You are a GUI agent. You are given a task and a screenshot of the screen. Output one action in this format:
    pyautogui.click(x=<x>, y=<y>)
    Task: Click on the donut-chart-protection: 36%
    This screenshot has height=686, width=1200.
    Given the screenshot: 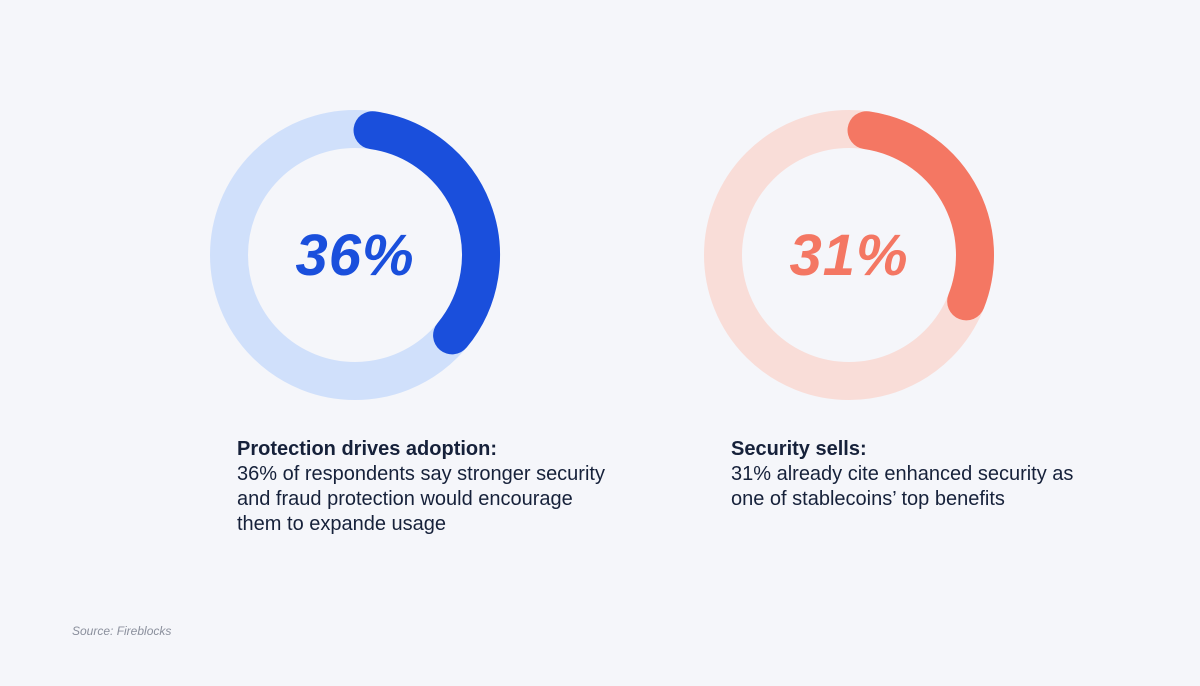 What is the action you would take?
    pyautogui.click(x=355, y=255)
    